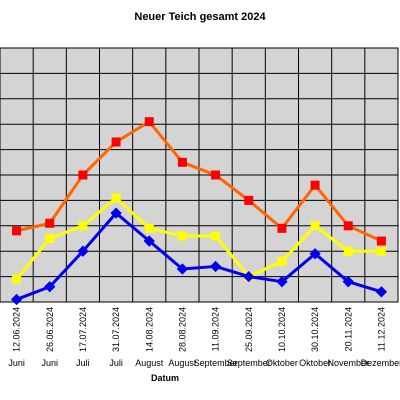 This screenshot has height=400, width=400. Describe the element at coordinates (83, 329) in the screenshot. I see `x-tick-label: 17.07.2024` at that location.